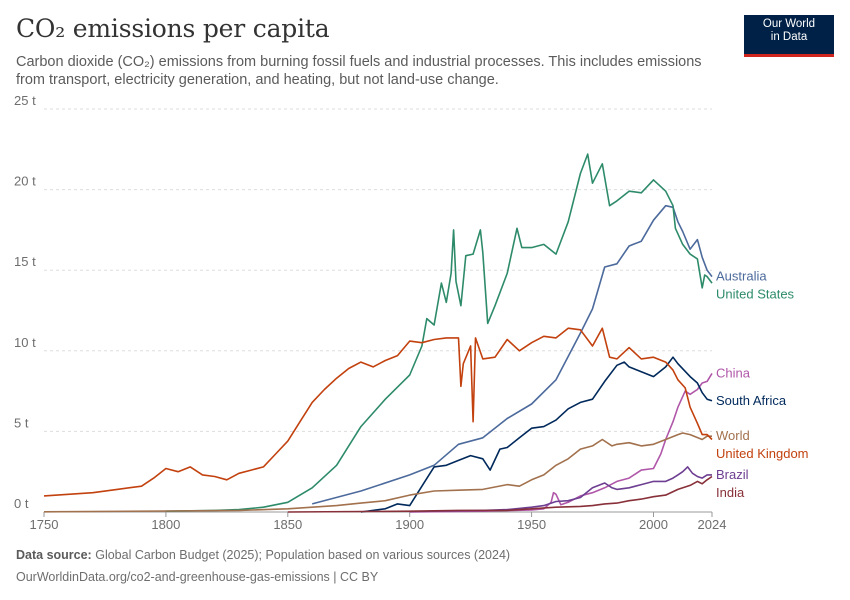  I want to click on series-line-china, so click(561, 442).